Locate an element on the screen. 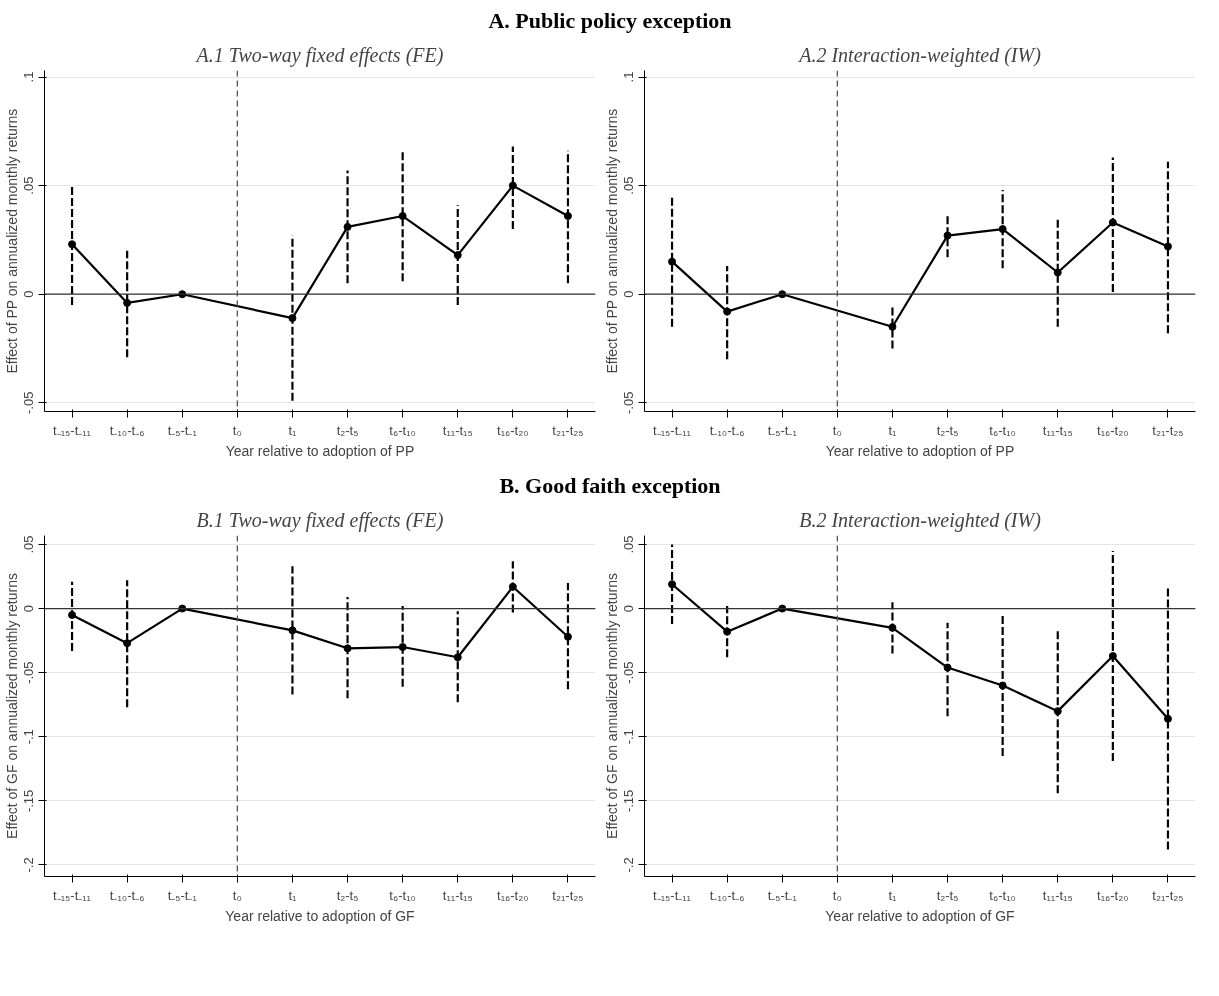 The image size is (1219, 996). text: B. Good faith exception is located at coordinates (610, 486).